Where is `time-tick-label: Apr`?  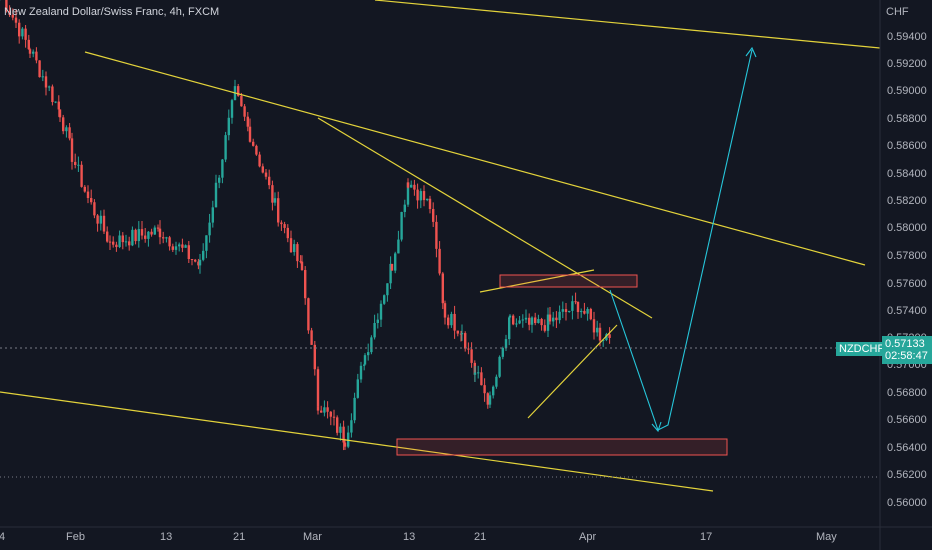 time-tick-label: Apr is located at coordinates (588, 537).